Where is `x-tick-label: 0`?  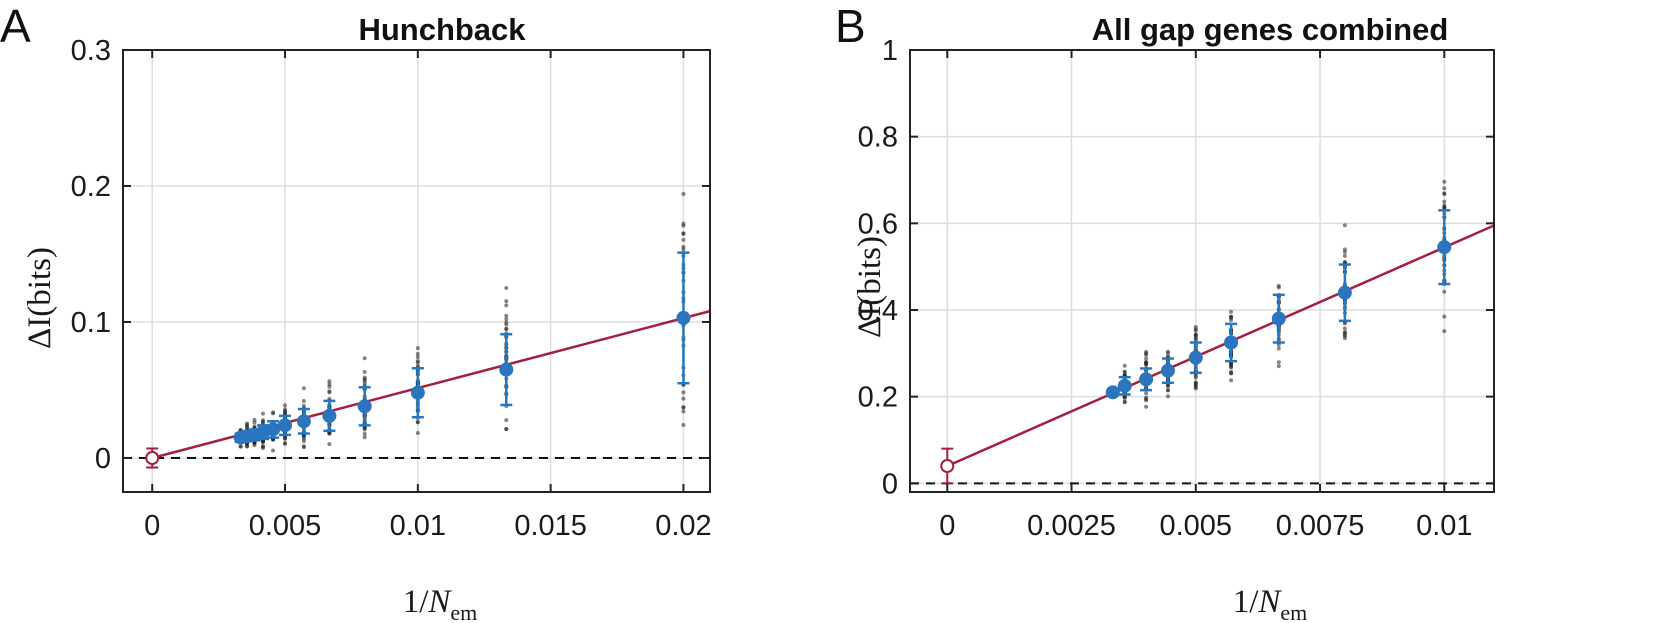
x-tick-label: 0 is located at coordinates (947, 526).